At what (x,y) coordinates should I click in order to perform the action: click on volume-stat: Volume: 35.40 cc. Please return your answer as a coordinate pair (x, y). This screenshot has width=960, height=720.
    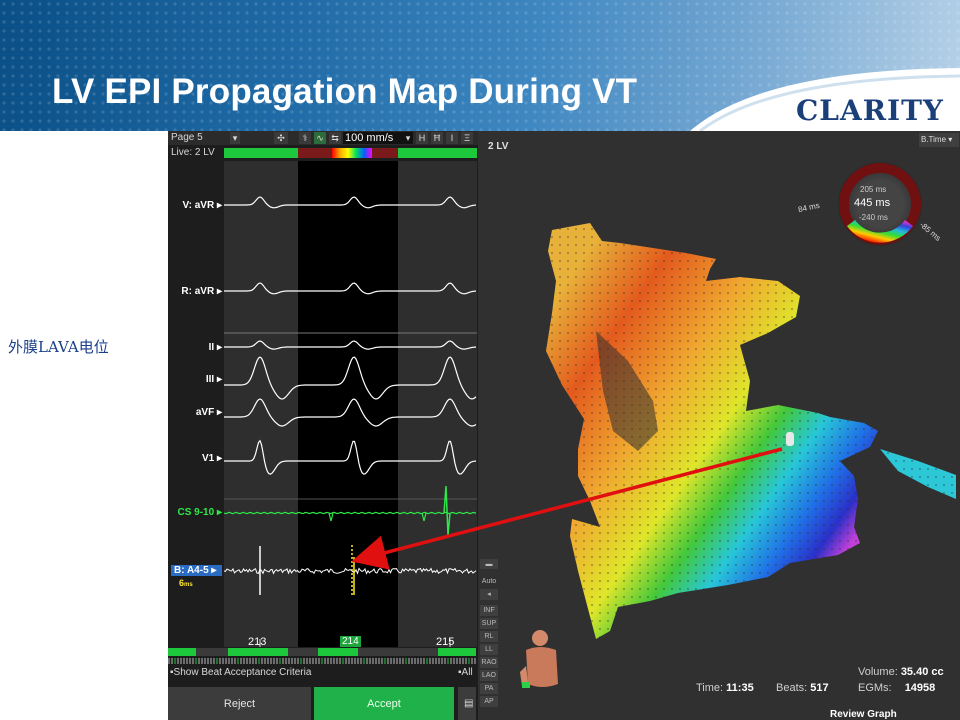
    Looking at the image, I should click on (901, 672).